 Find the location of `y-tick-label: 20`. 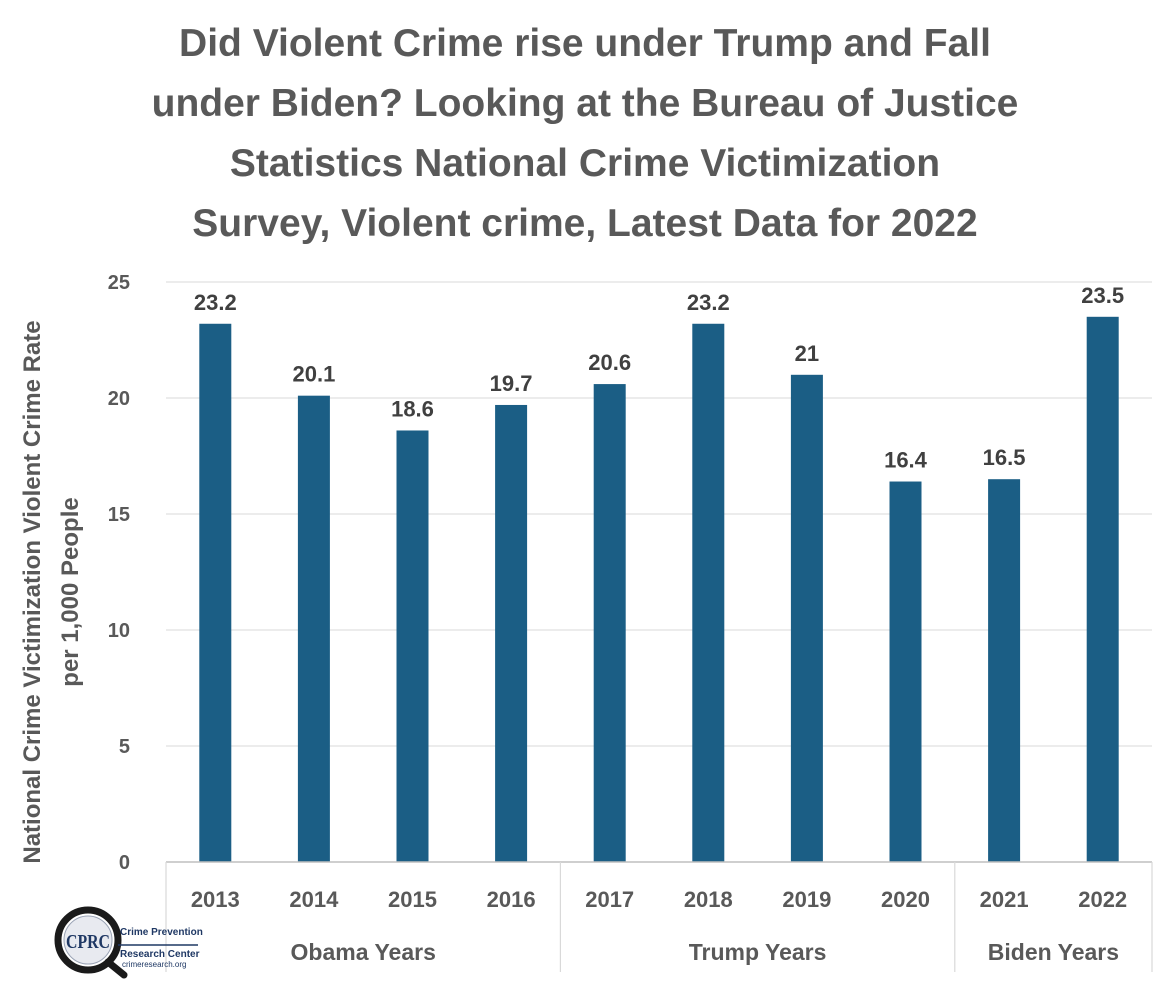

y-tick-label: 20 is located at coordinates (119, 399).